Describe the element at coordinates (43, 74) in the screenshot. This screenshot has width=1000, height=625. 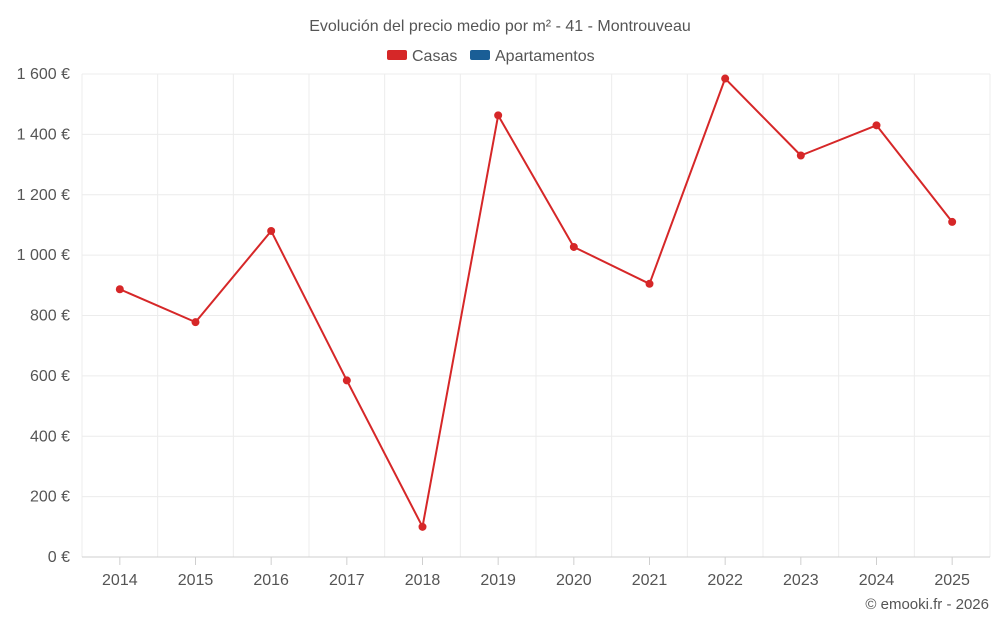
I see `y-tick-label: 1 600 €` at that location.